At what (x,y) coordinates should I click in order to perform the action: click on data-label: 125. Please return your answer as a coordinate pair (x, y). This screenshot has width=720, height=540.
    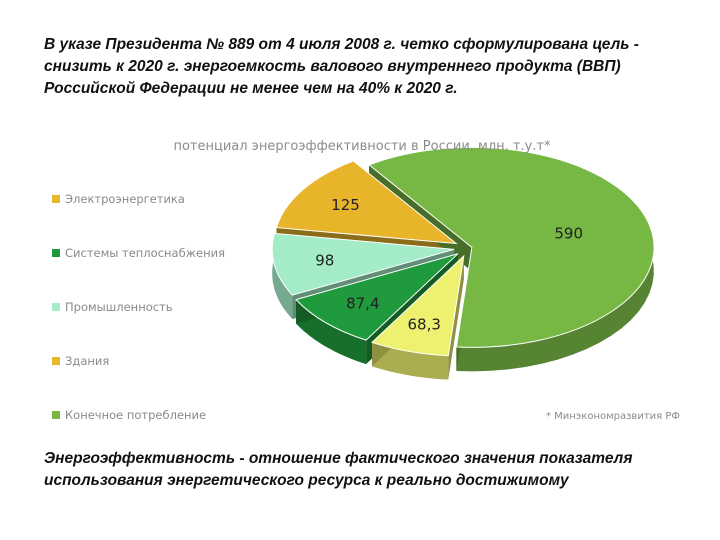
    Looking at the image, I should click on (345, 205).